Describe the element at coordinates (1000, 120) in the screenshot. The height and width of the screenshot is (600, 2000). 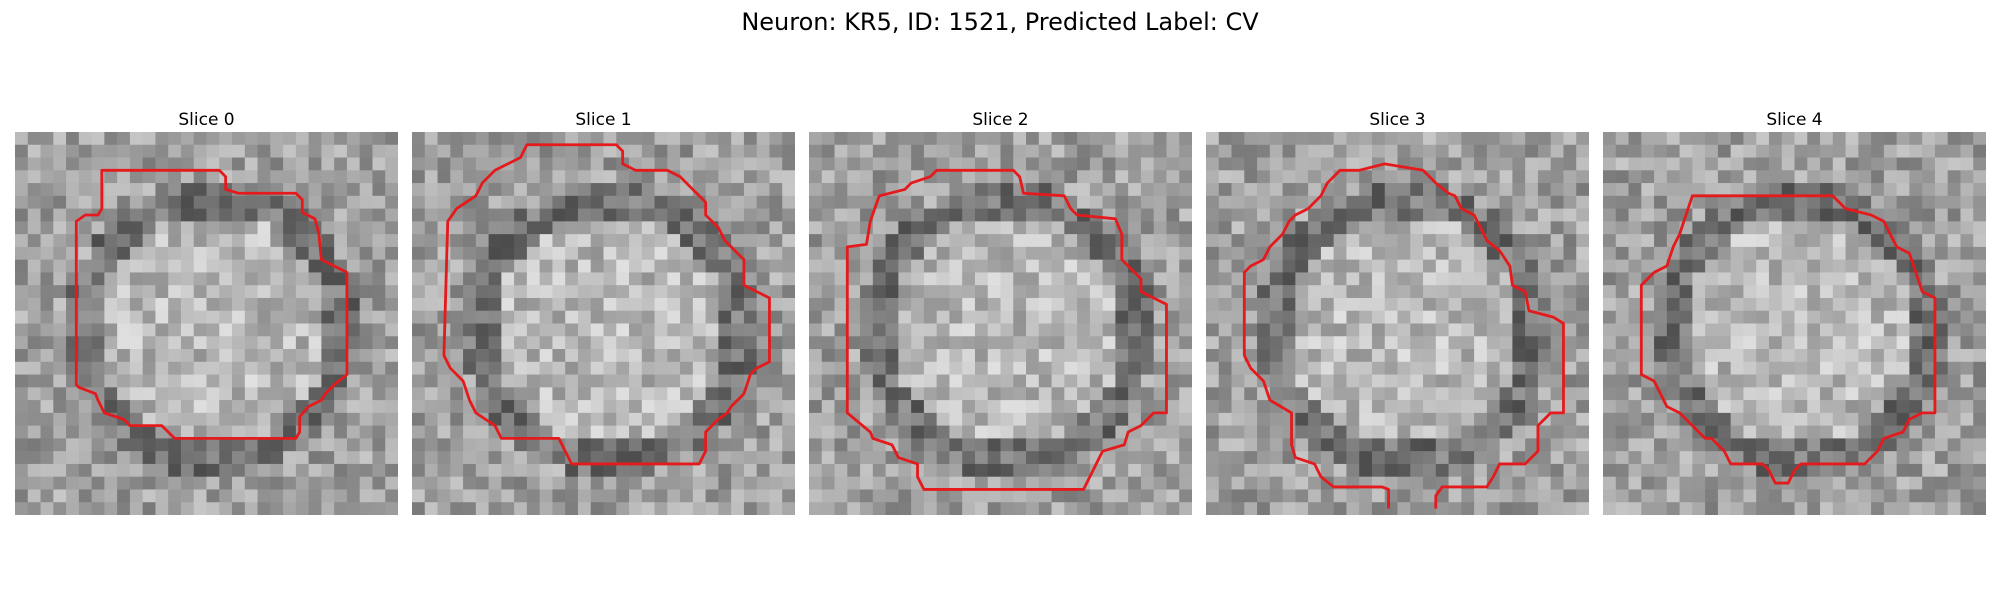
I see `slice-title: Slice 2` at that location.